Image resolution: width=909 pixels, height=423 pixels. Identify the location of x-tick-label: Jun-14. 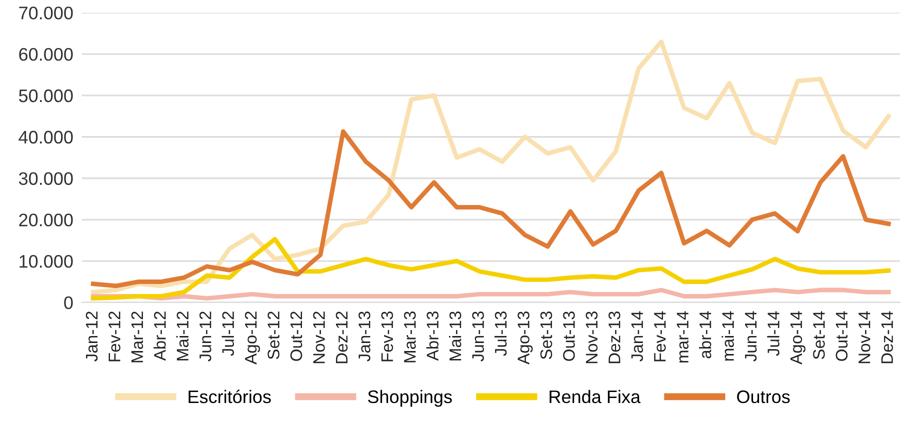
(751, 336).